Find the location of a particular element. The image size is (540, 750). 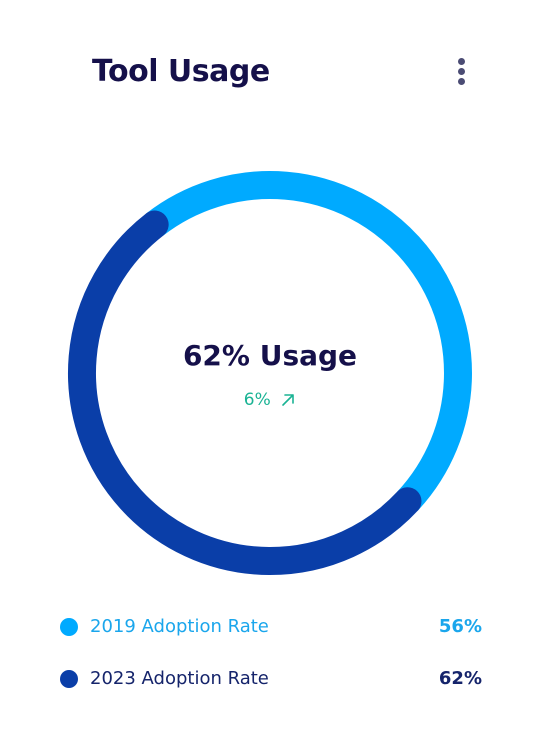

legend-value: 56% is located at coordinates (460, 626).